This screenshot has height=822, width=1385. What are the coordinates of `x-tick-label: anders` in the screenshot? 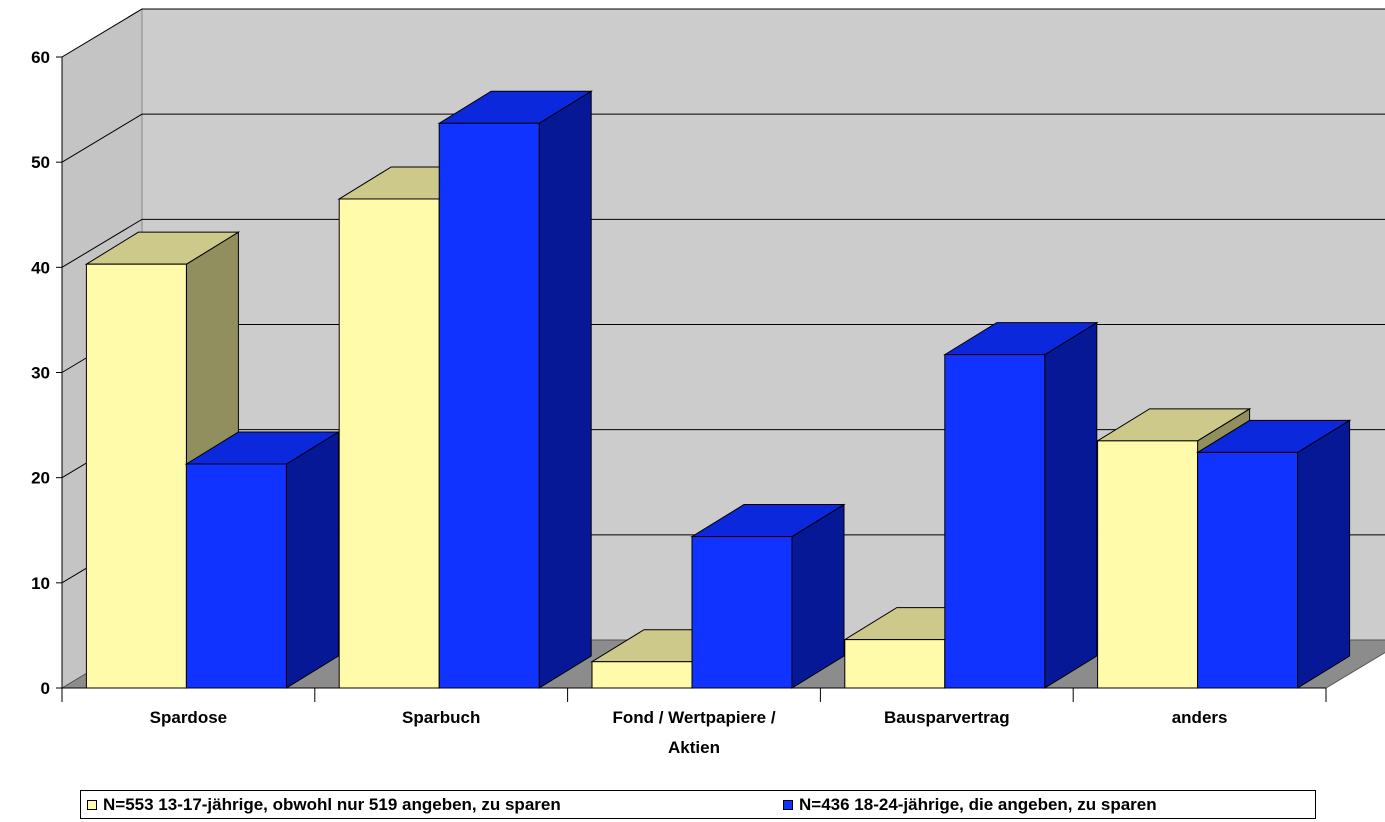 It's located at (1200, 718).